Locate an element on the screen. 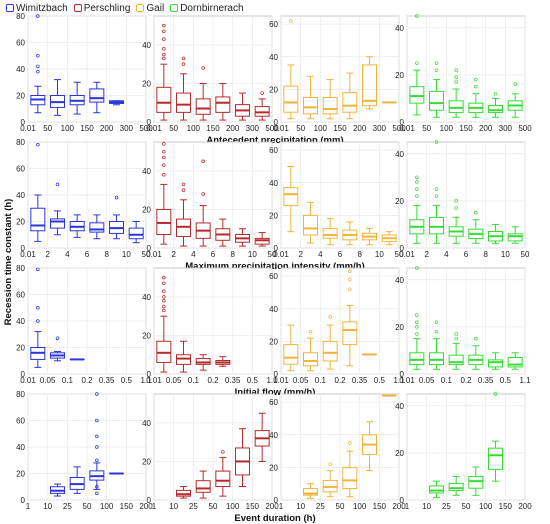 The width and height of the screenshot is (550, 524). legend-item: Dornbirnerach is located at coordinates (207, 8).